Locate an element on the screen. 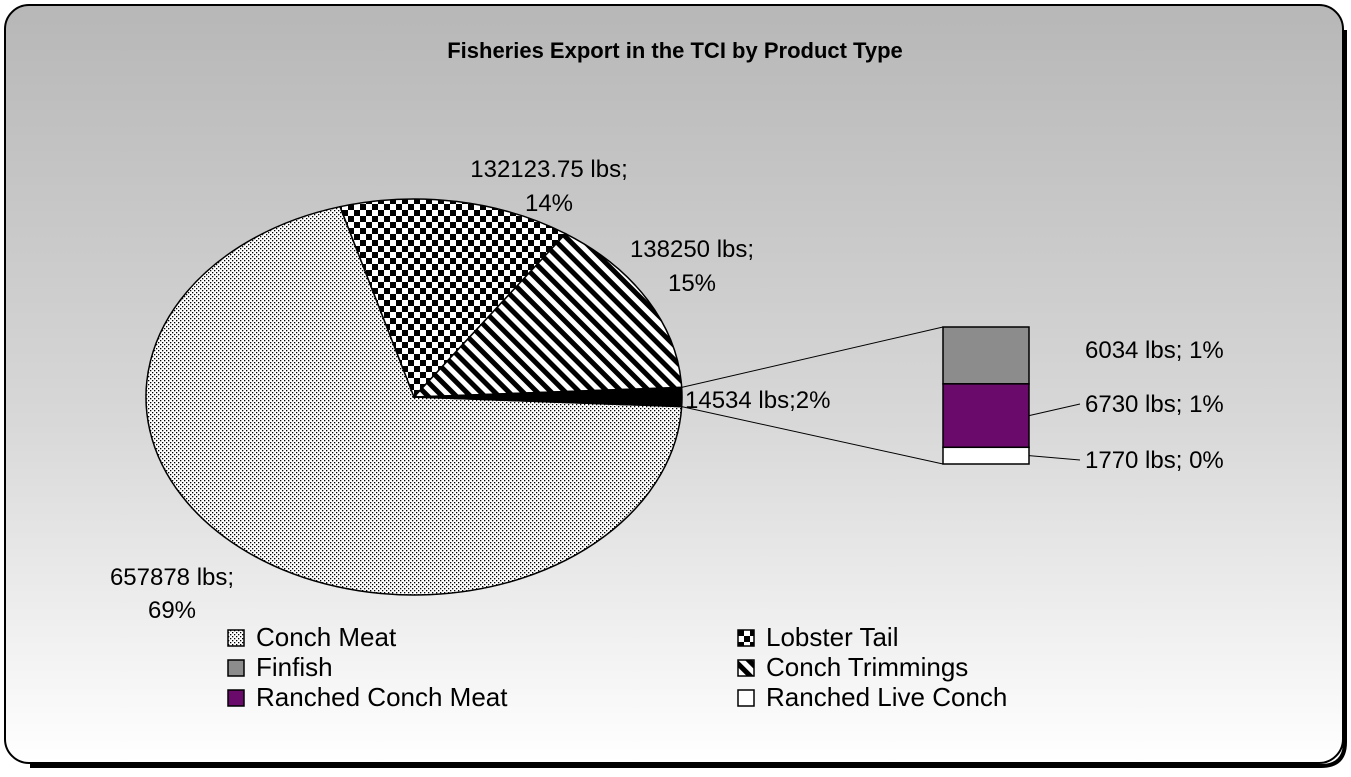 This screenshot has width=1351, height=777. legend-swatch-ranched-live-conch is located at coordinates (746, 698).